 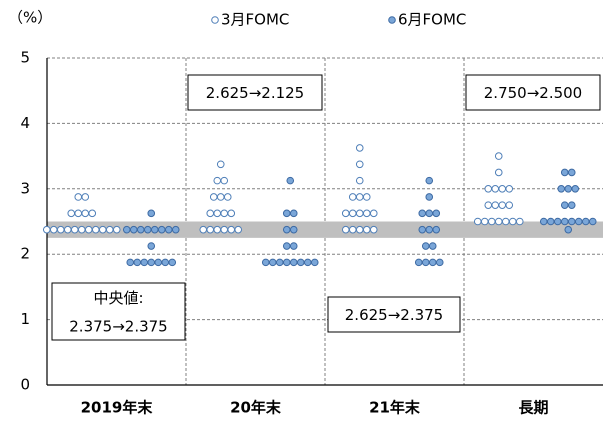 I want to click on annotation-text: 2.750→2.500, so click(x=533, y=93).